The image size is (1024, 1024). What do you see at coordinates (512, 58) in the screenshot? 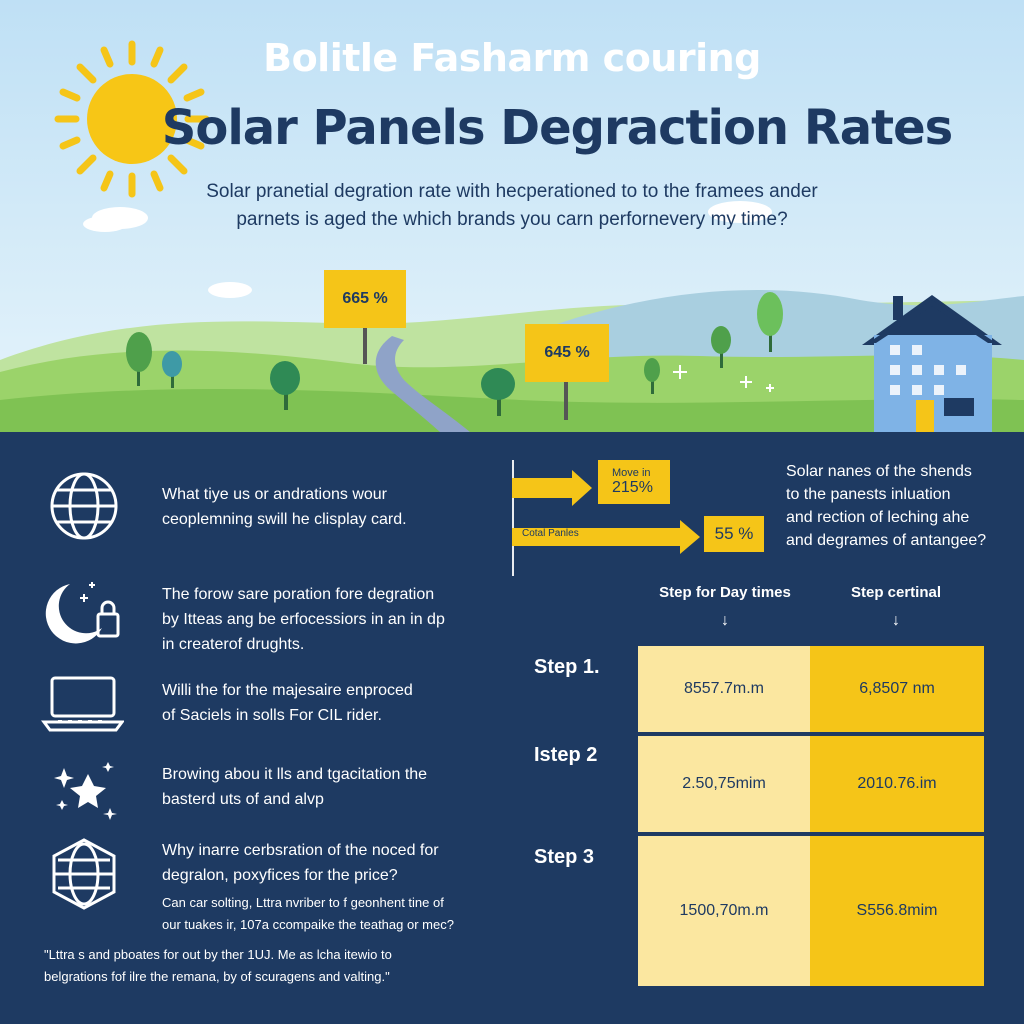
I see `kicker-heading: Bolitle Fasharm couring` at bounding box center [512, 58].